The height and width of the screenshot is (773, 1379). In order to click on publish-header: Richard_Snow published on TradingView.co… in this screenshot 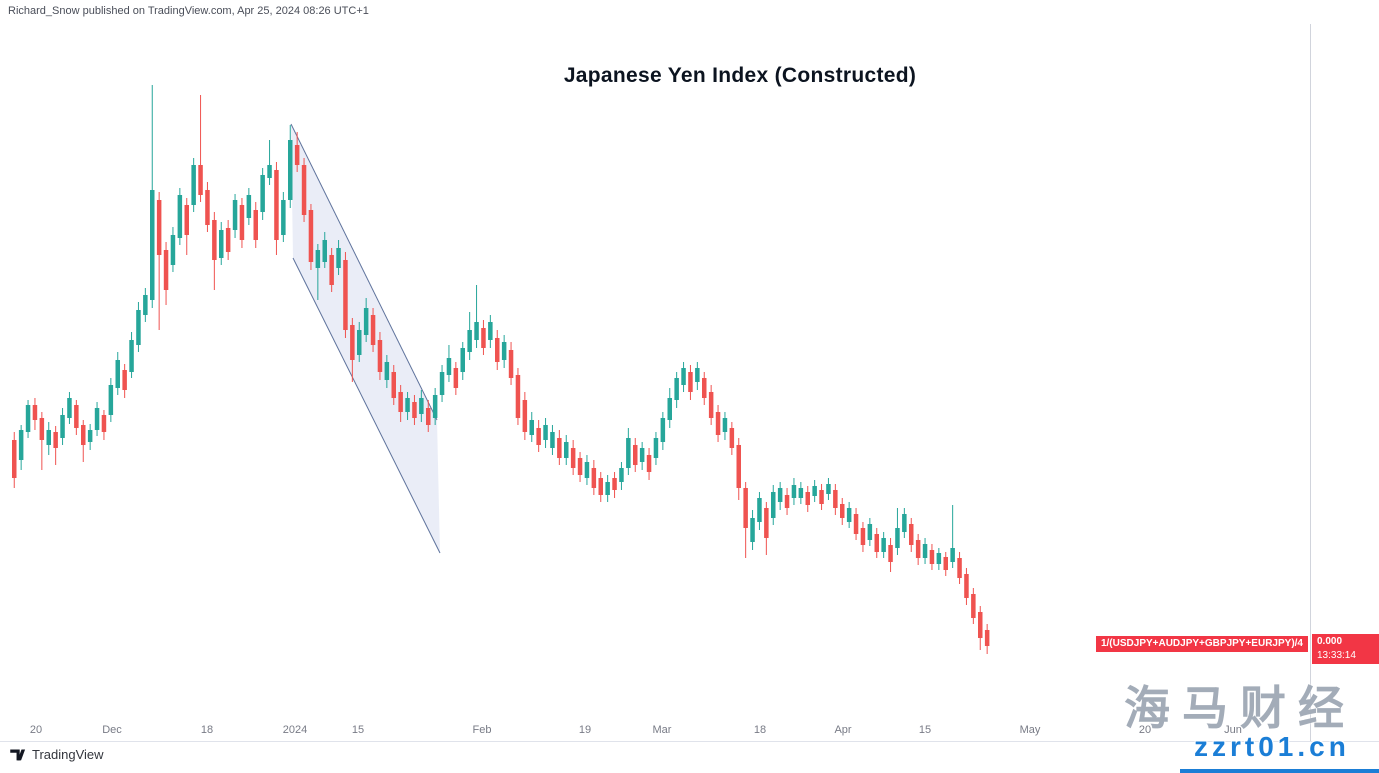, I will do `click(188, 11)`.